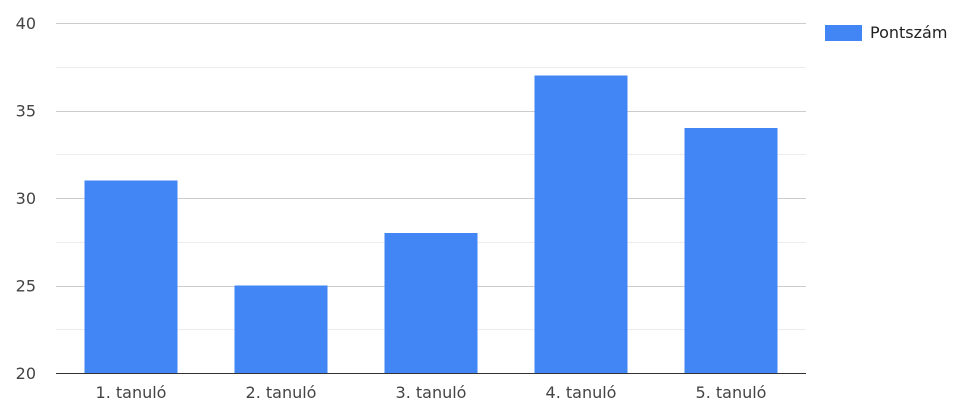 The height and width of the screenshot is (401, 958). Describe the element at coordinates (843, 33) in the screenshot. I see `legend-swatch` at that location.